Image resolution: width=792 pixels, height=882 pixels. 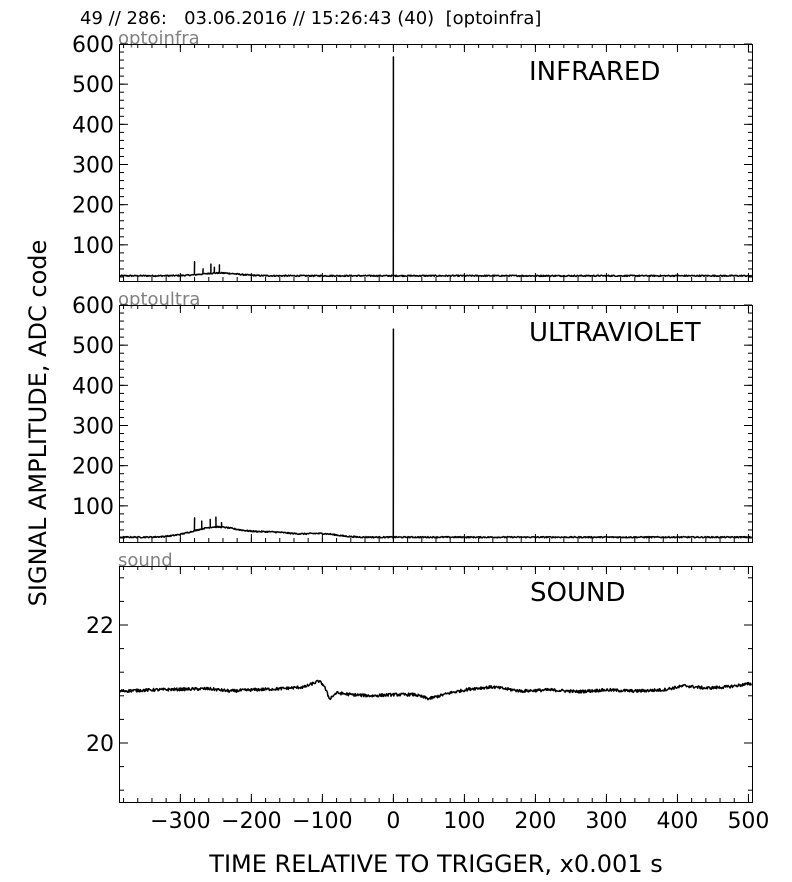 I want to click on y-tick-label-infrared: 300, so click(x=93, y=166).